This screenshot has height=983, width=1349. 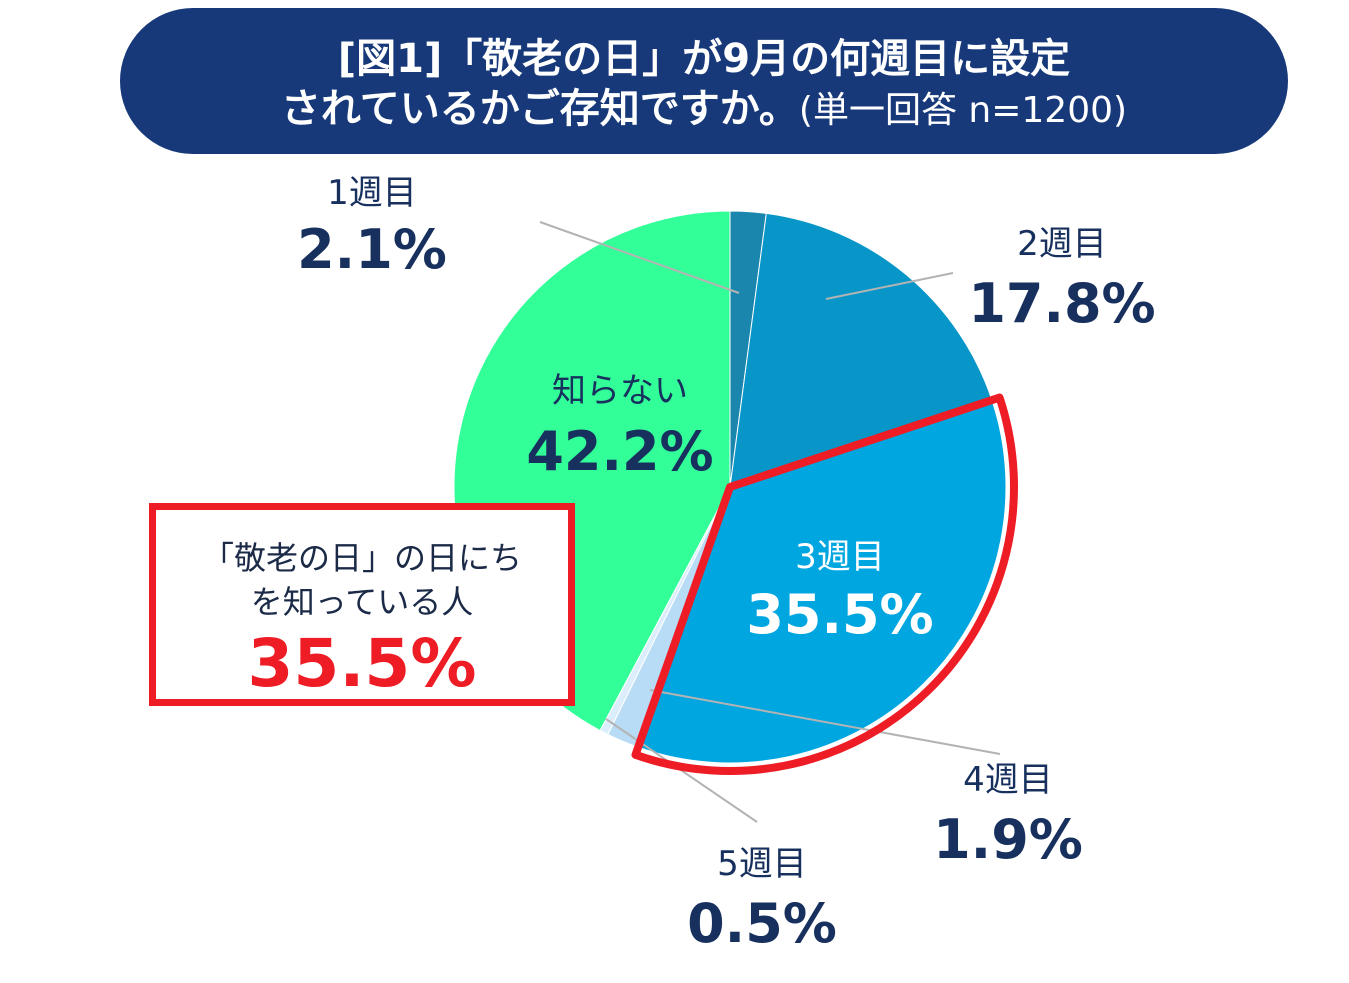 What do you see at coordinates (1061, 303) in the screenshot?
I see `slice-value-week-2: 17.8%` at bounding box center [1061, 303].